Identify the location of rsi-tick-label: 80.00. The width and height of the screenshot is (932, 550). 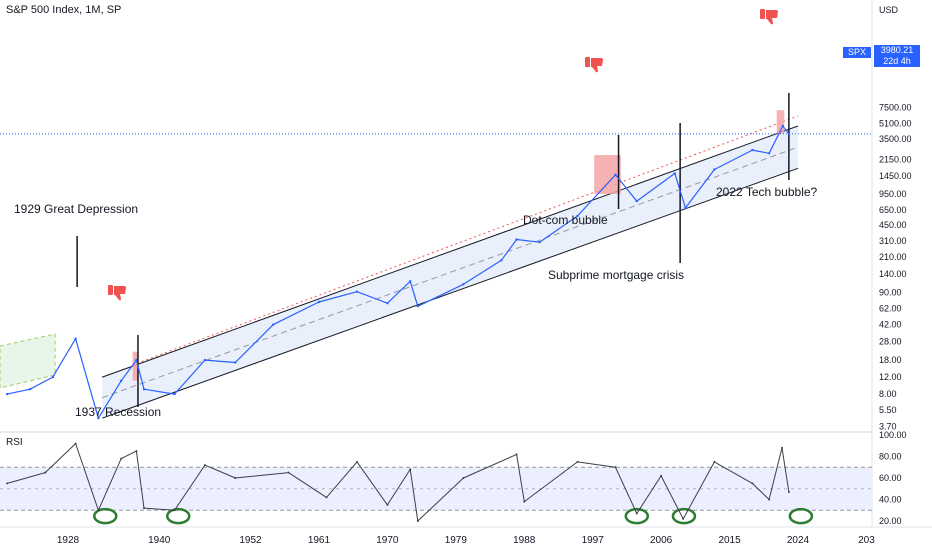
(890, 457).